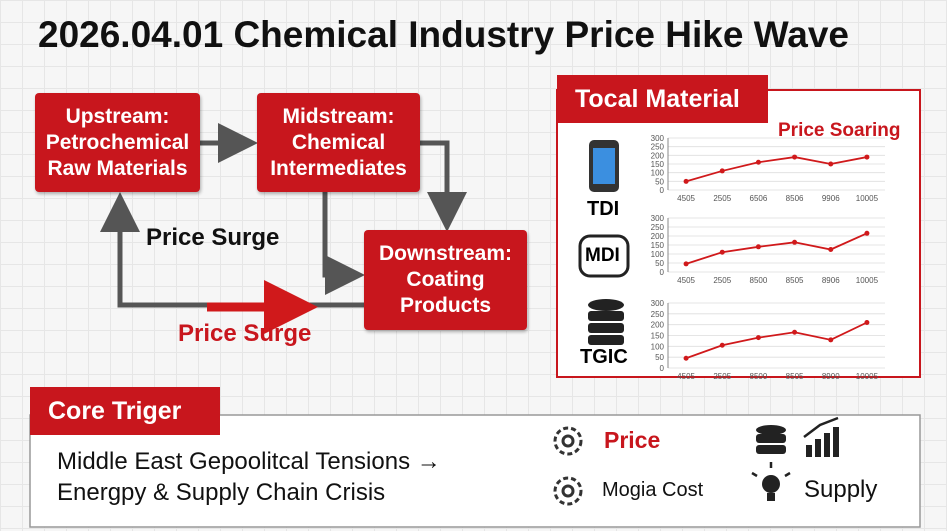 This screenshot has width=947, height=531. I want to click on db-small-icon, so click(771, 439).